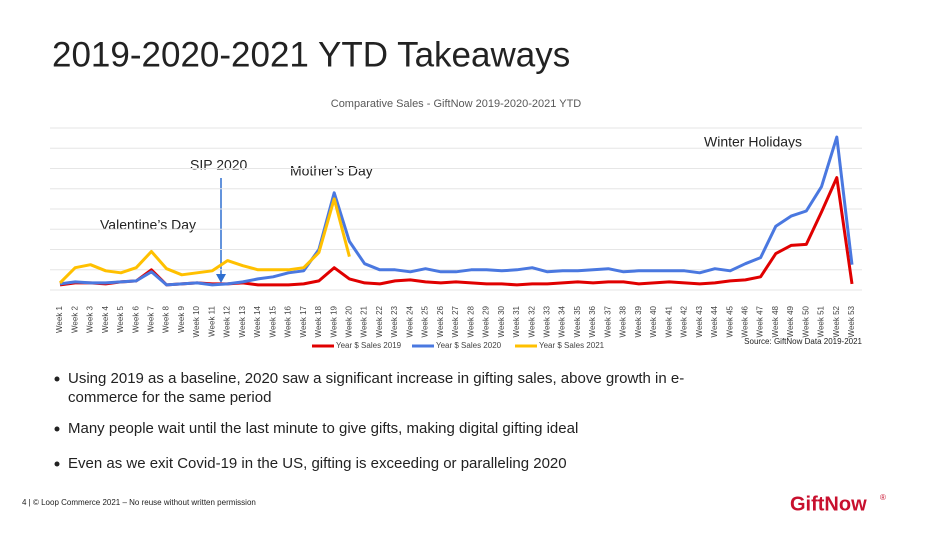 The height and width of the screenshot is (542, 936). Describe the element at coordinates (714, 321) in the screenshot. I see `x-tick-label: Week 44` at that location.